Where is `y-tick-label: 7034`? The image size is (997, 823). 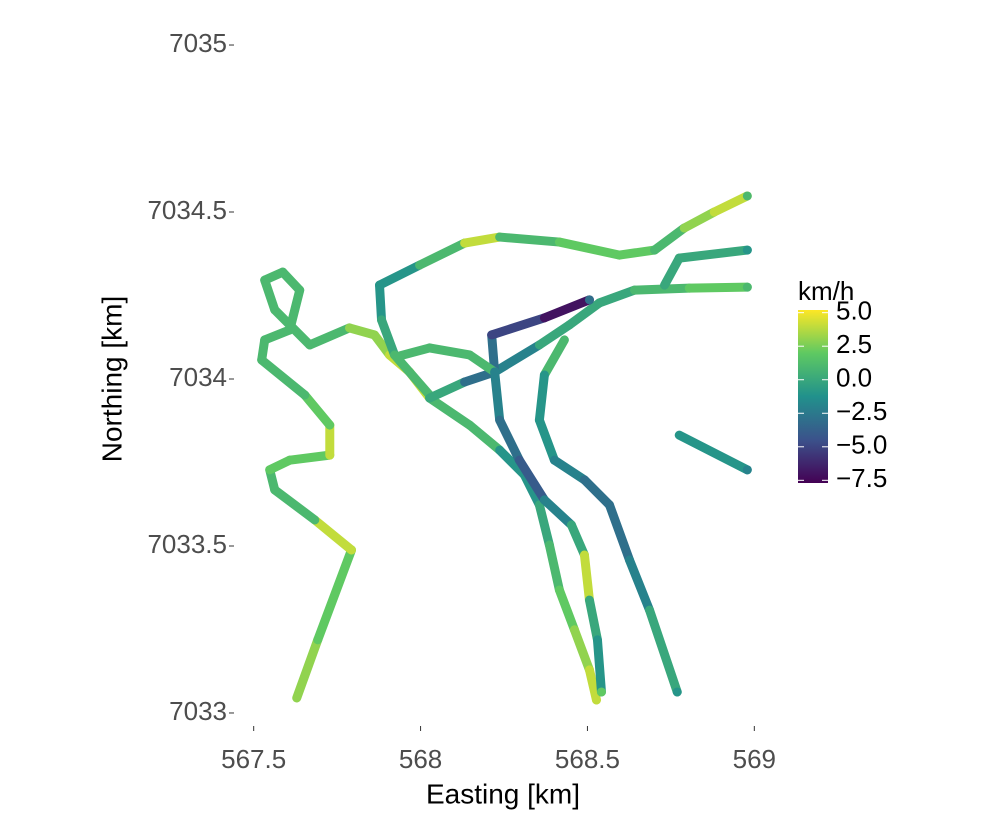 y-tick-label: 7034 is located at coordinates (198, 377).